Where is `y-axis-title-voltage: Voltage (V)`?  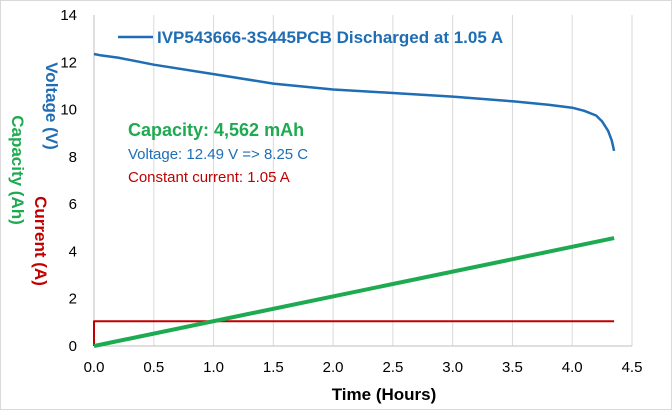 y-axis-title-voltage: Voltage (V) is located at coordinates (51, 106).